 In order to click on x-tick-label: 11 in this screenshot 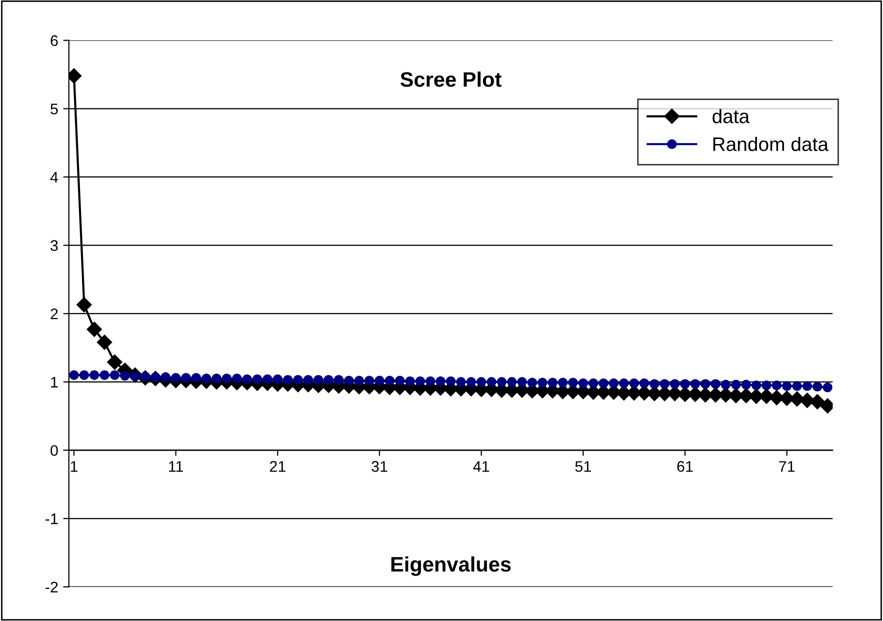, I will do `click(176, 466)`.